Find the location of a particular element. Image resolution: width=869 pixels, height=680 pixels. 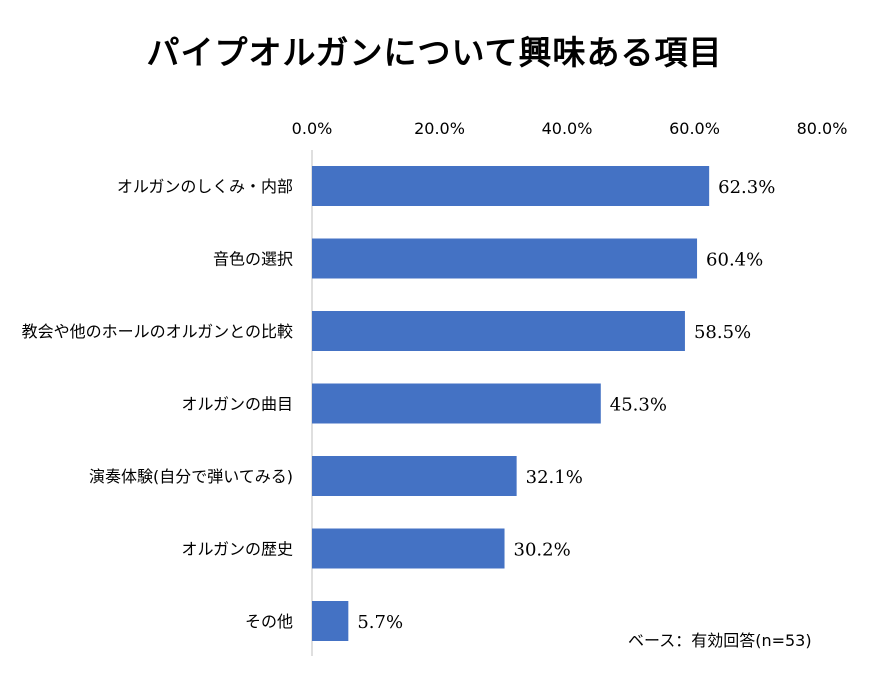

category-label: 演奏体験(自分で弾いてみる) is located at coordinates (191, 476).